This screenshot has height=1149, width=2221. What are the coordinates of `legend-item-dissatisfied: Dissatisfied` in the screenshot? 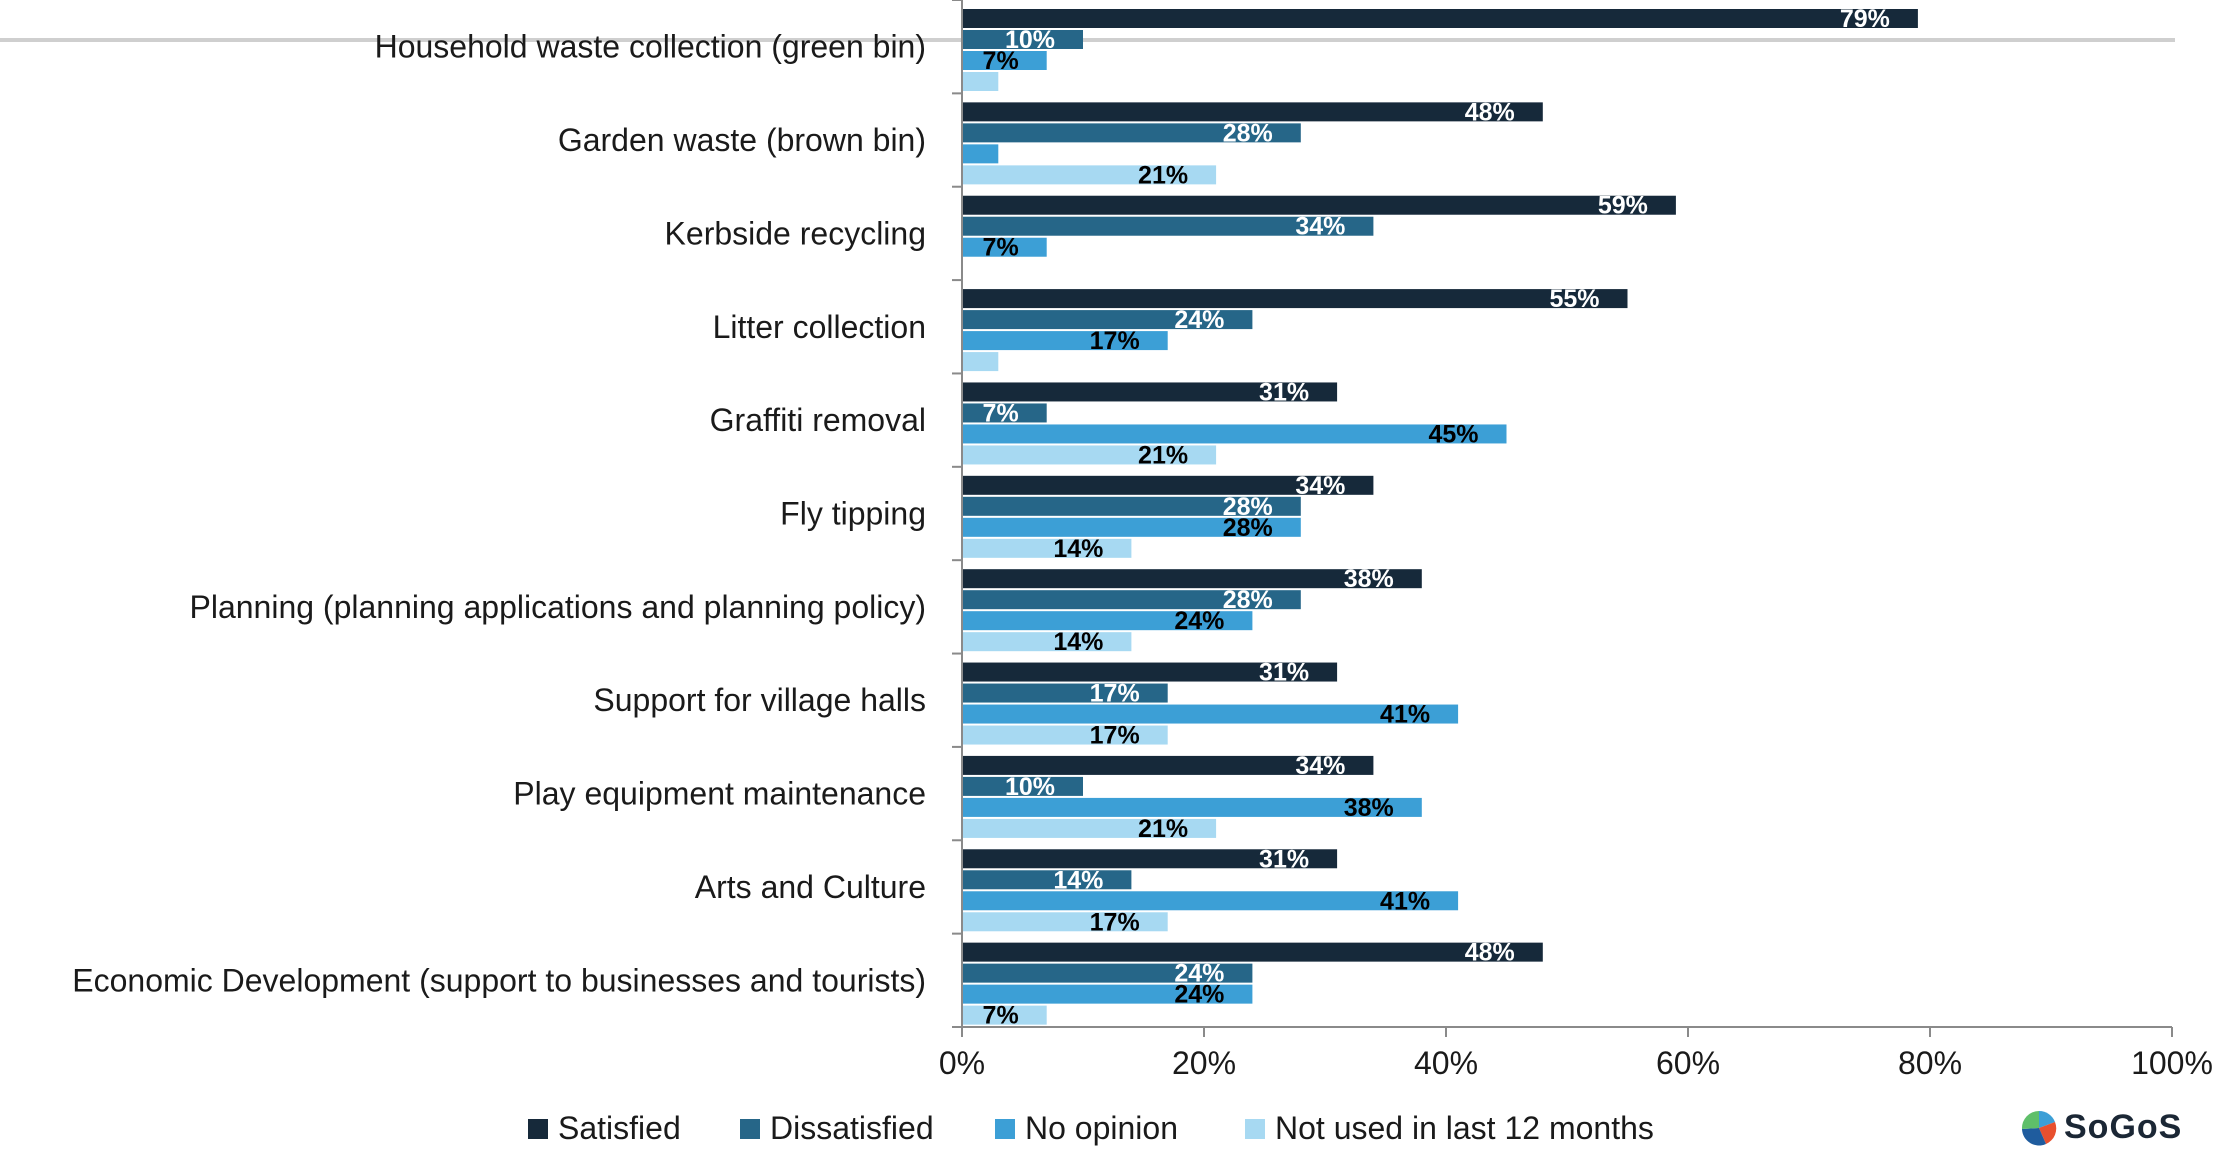 It's located at (837, 1128).